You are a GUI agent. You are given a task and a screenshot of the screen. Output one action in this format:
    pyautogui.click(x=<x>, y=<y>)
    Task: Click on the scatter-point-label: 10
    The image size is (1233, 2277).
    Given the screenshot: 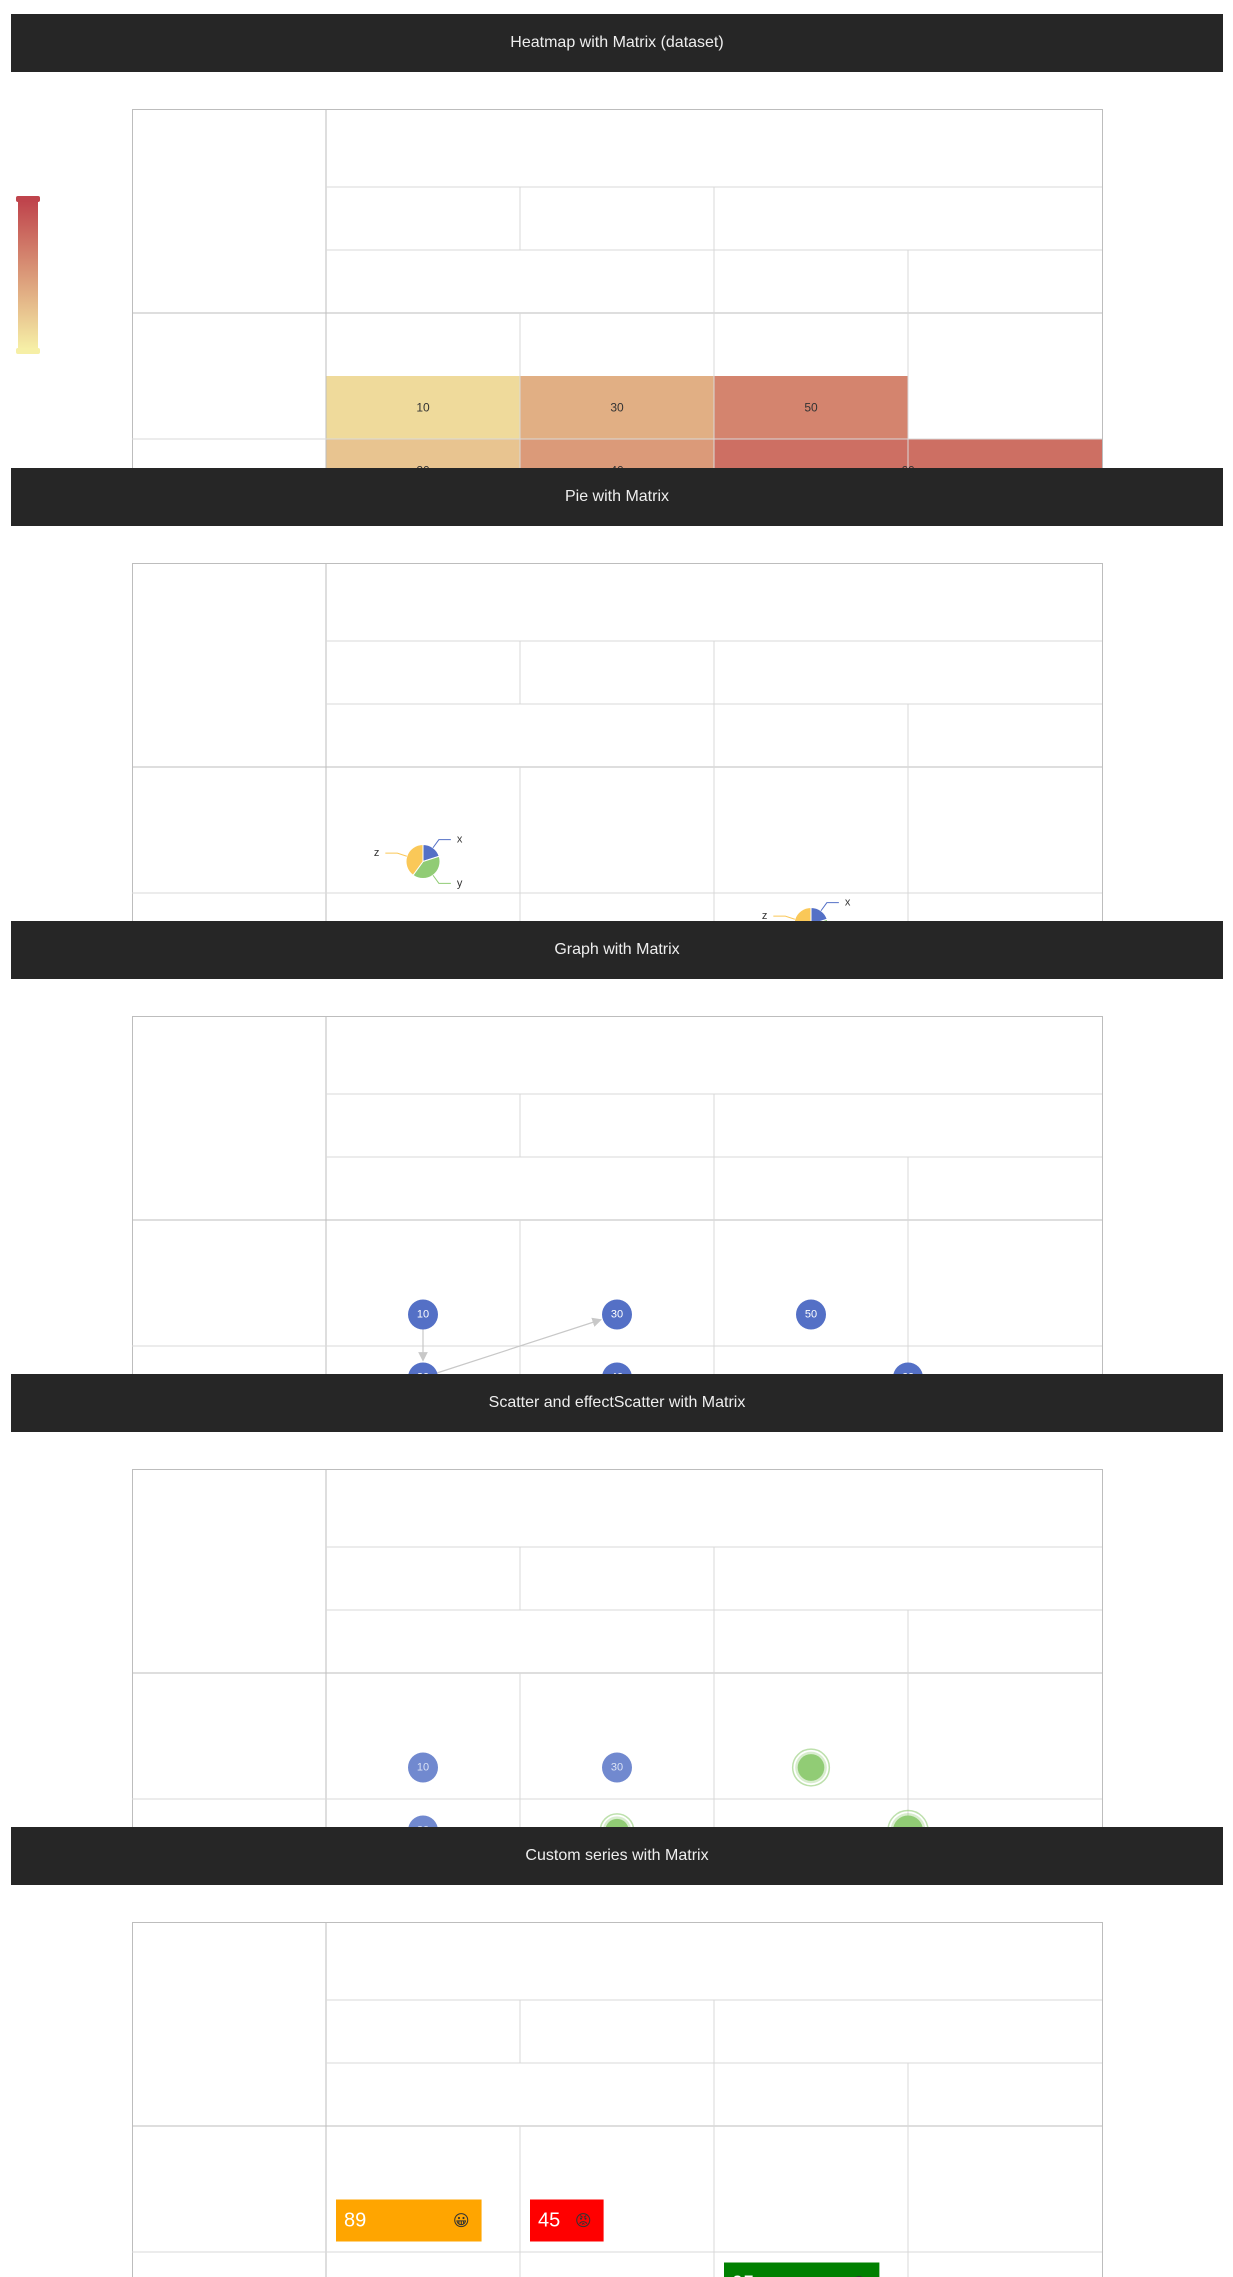 What is the action you would take?
    pyautogui.click(x=423, y=1768)
    